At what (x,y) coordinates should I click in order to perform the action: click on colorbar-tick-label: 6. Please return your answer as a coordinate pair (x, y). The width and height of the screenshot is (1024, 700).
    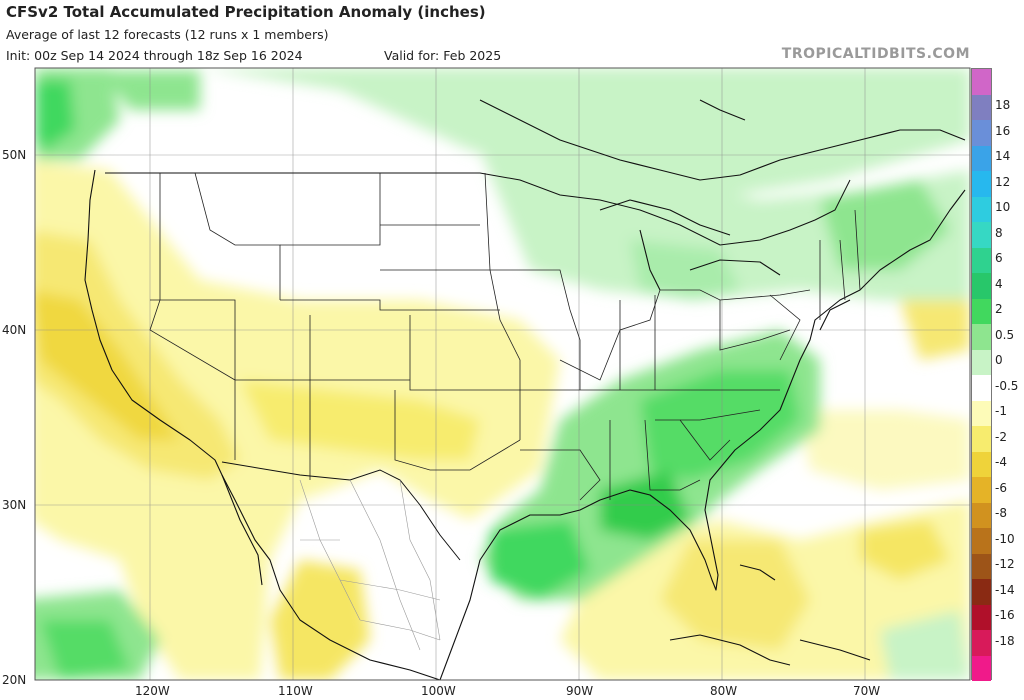
    Looking at the image, I should click on (999, 258).